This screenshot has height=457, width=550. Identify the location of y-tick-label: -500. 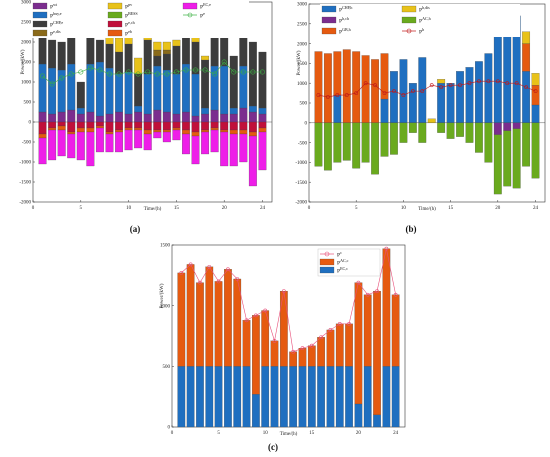
(27, 143).